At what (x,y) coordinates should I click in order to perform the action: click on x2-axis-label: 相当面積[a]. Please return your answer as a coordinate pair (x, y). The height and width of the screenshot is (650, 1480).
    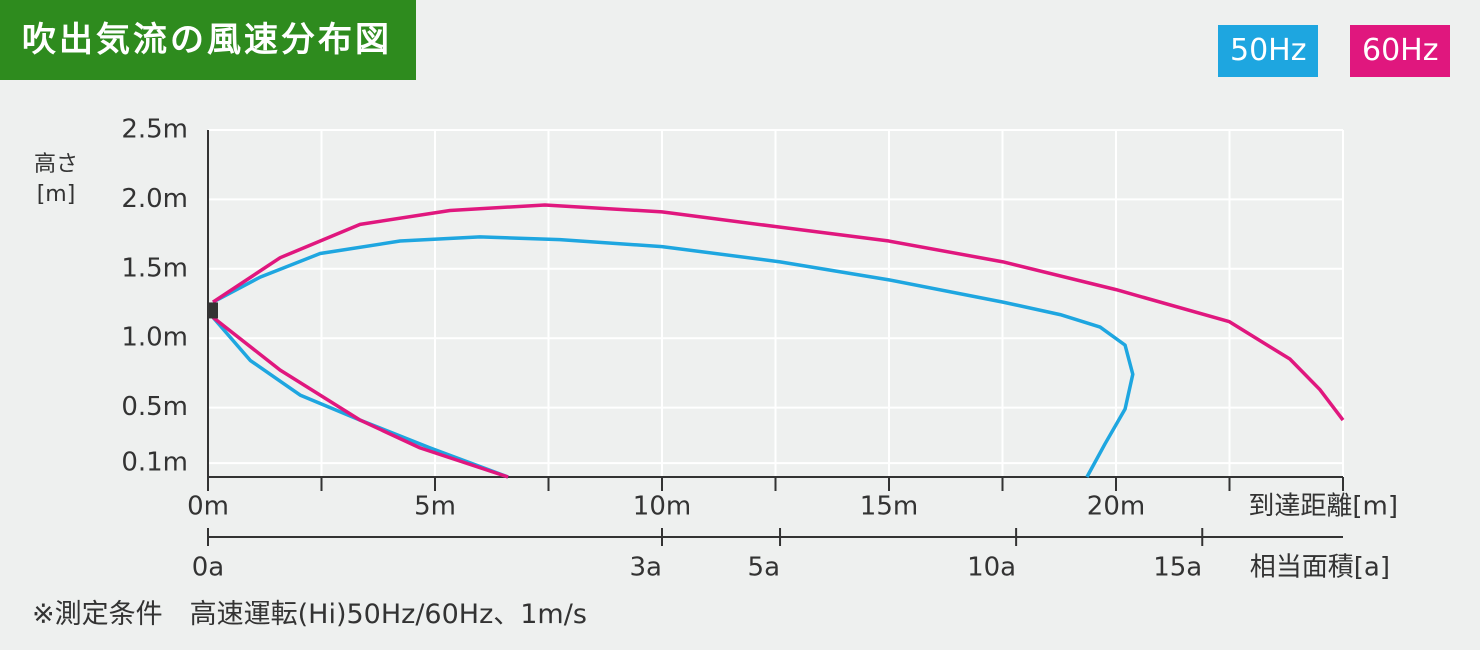
    Looking at the image, I should click on (1320, 568).